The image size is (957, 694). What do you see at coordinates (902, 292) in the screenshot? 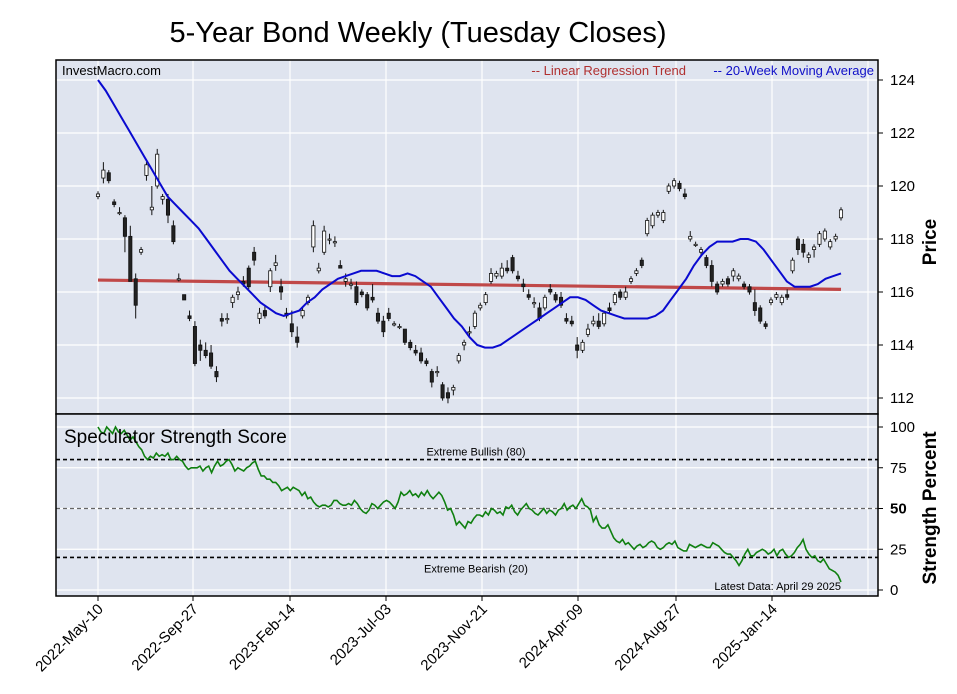
I see `price-tick-label-2: 116` at bounding box center [902, 292].